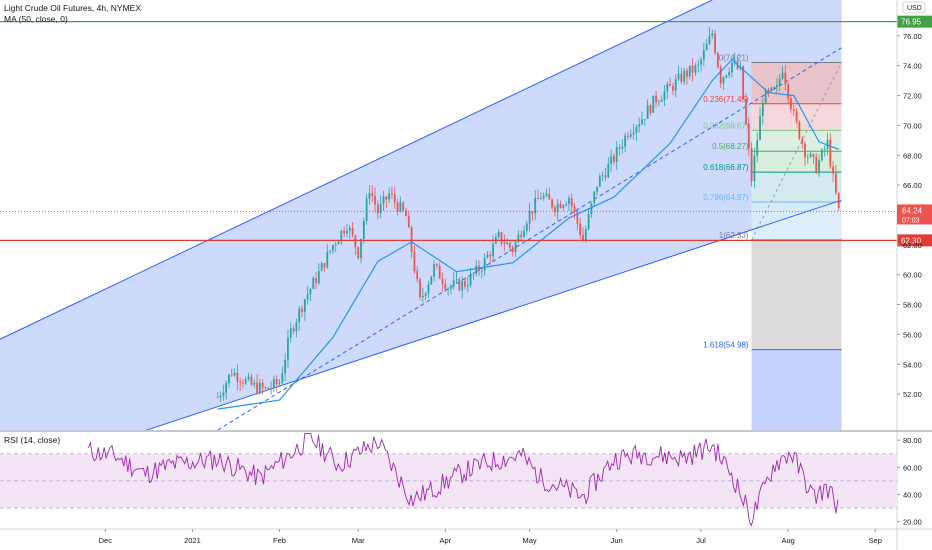  Describe the element at coordinates (530, 540) in the screenshot. I see `time-tick-label: May` at that location.